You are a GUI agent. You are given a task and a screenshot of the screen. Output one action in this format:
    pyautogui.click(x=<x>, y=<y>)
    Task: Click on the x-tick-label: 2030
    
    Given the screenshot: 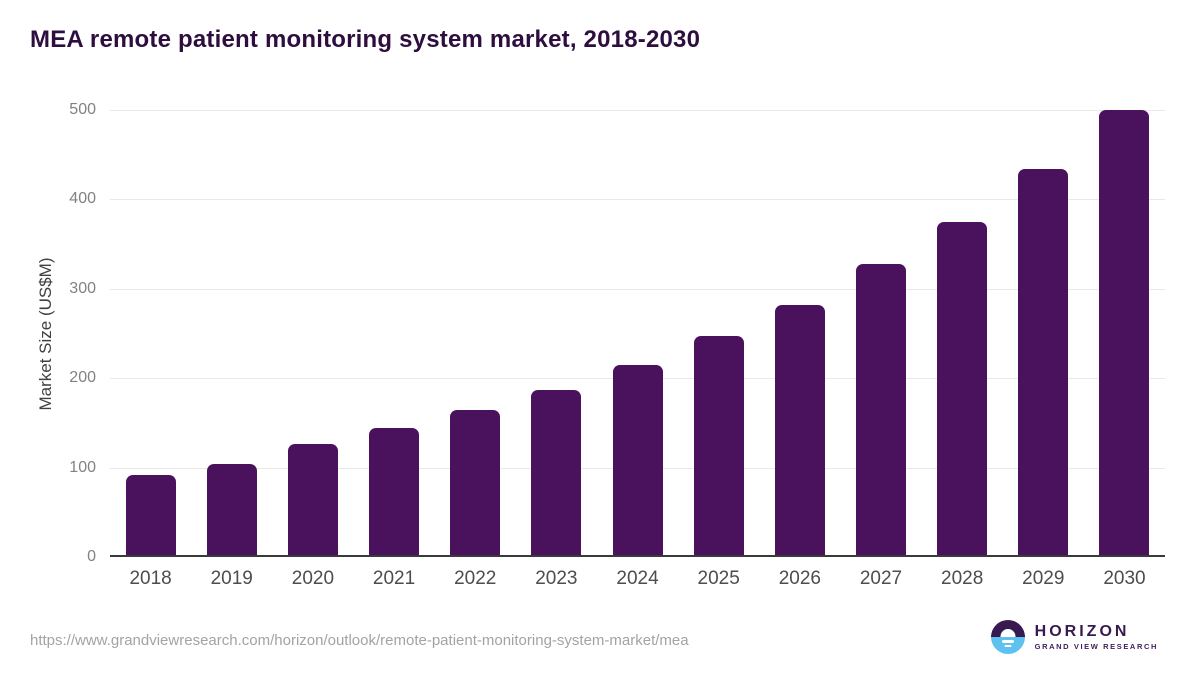 What is the action you would take?
    pyautogui.click(x=1124, y=578)
    